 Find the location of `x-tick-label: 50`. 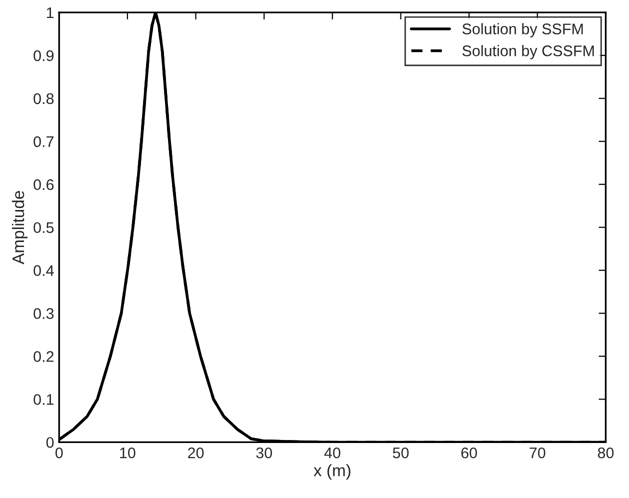

x-tick-label: 50 is located at coordinates (400, 452).